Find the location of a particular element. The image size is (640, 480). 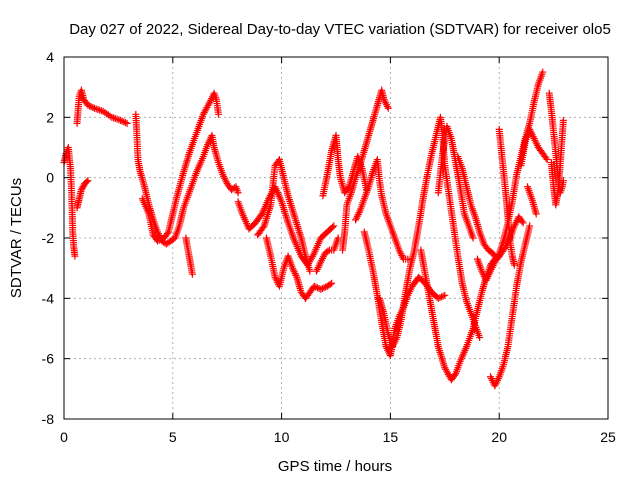

y-tick-label: -6 is located at coordinates (48, 359).